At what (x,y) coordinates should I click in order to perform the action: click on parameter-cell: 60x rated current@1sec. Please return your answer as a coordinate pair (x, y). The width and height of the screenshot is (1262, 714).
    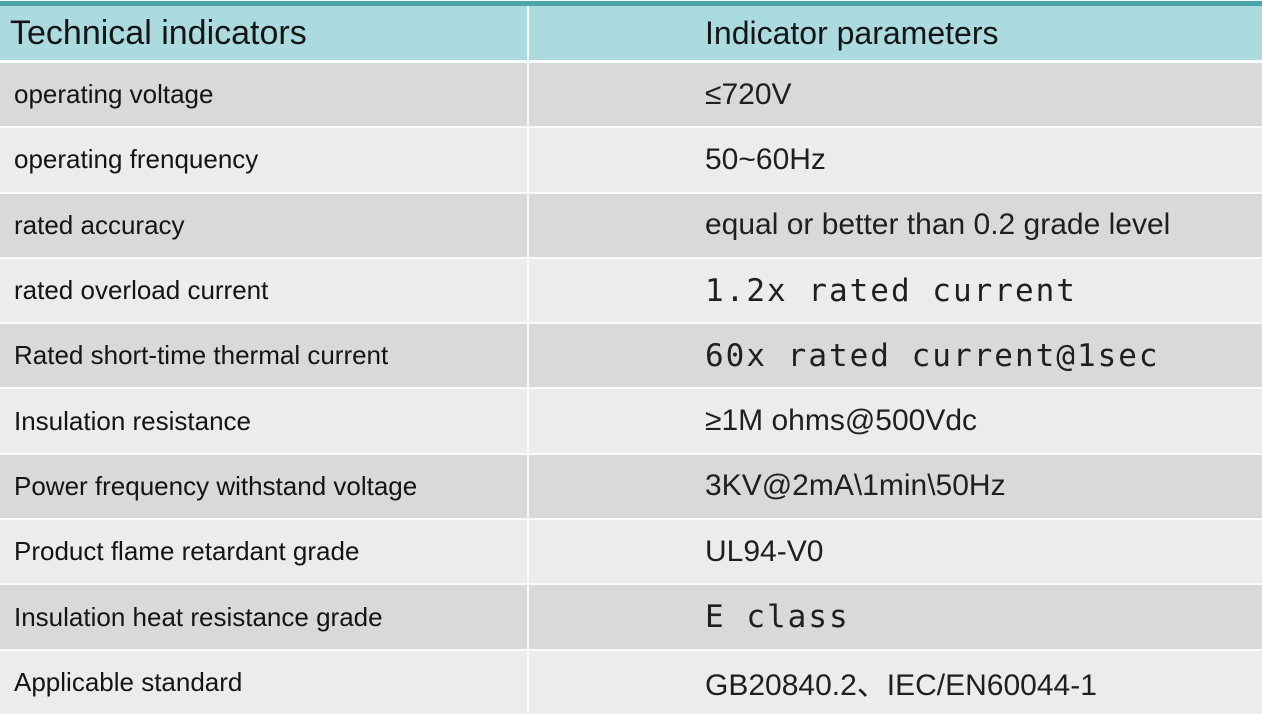
    Looking at the image, I should click on (894, 356).